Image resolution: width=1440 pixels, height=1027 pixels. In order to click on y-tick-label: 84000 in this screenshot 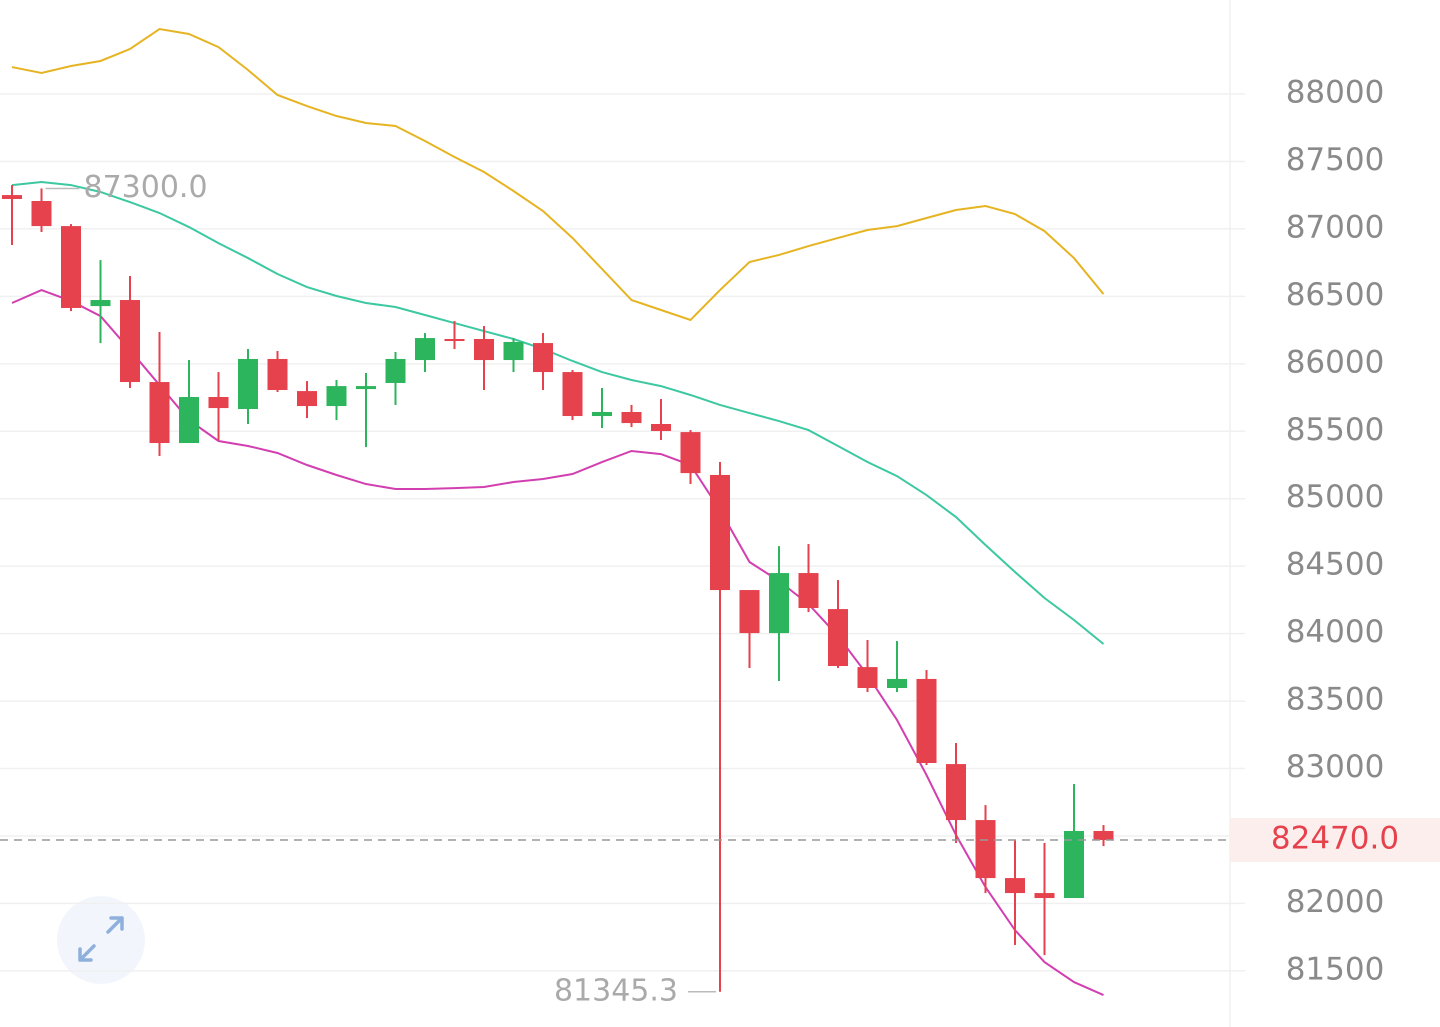, I will do `click(1335, 632)`.